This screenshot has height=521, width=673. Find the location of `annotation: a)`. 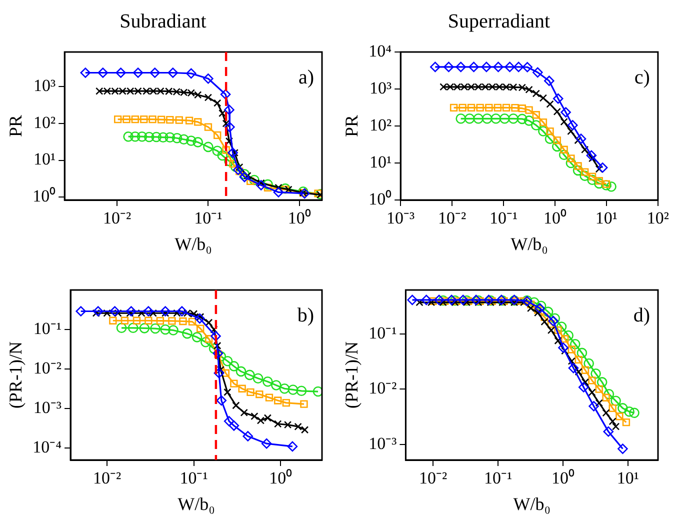

annotation: a) is located at coordinates (306, 77).